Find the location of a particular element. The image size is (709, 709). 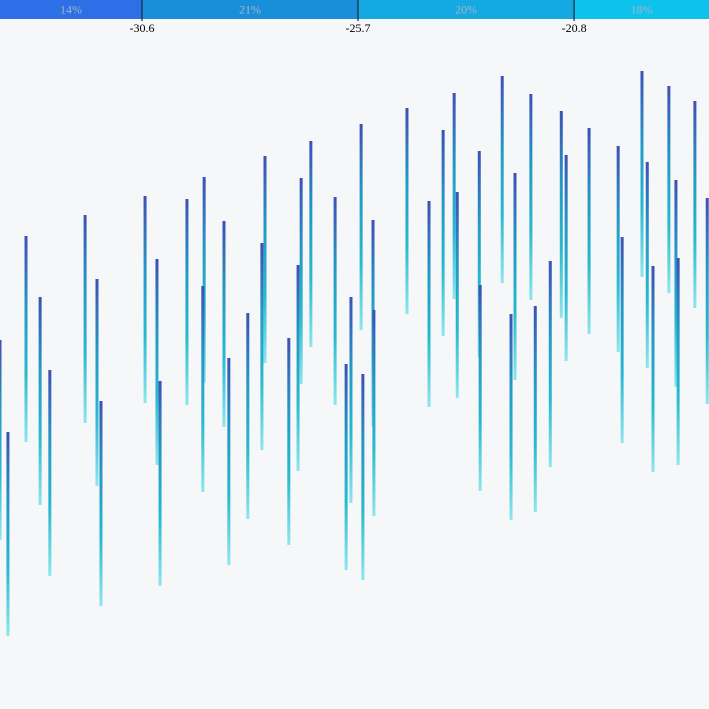

share-label: 14% is located at coordinates (71, 9).